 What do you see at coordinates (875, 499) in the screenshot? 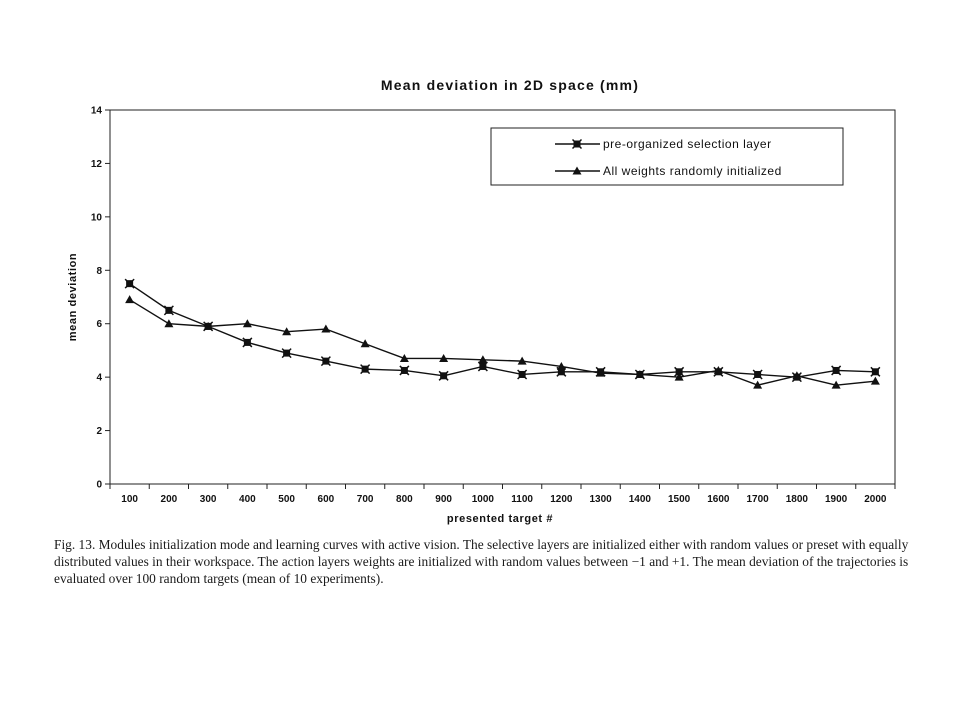
I see `x-tick-label: 2000` at bounding box center [875, 499].